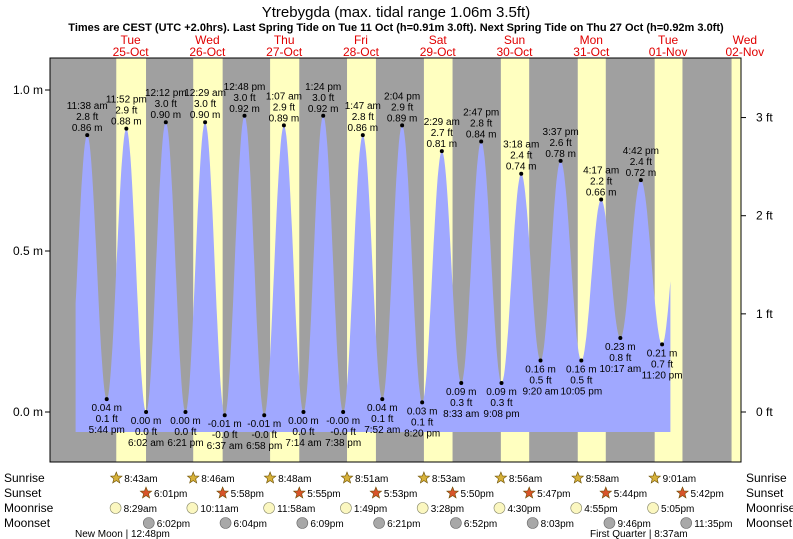  What do you see at coordinates (641, 151) in the screenshot?
I see `high-tide-time: 4:42 pm` at bounding box center [641, 151].